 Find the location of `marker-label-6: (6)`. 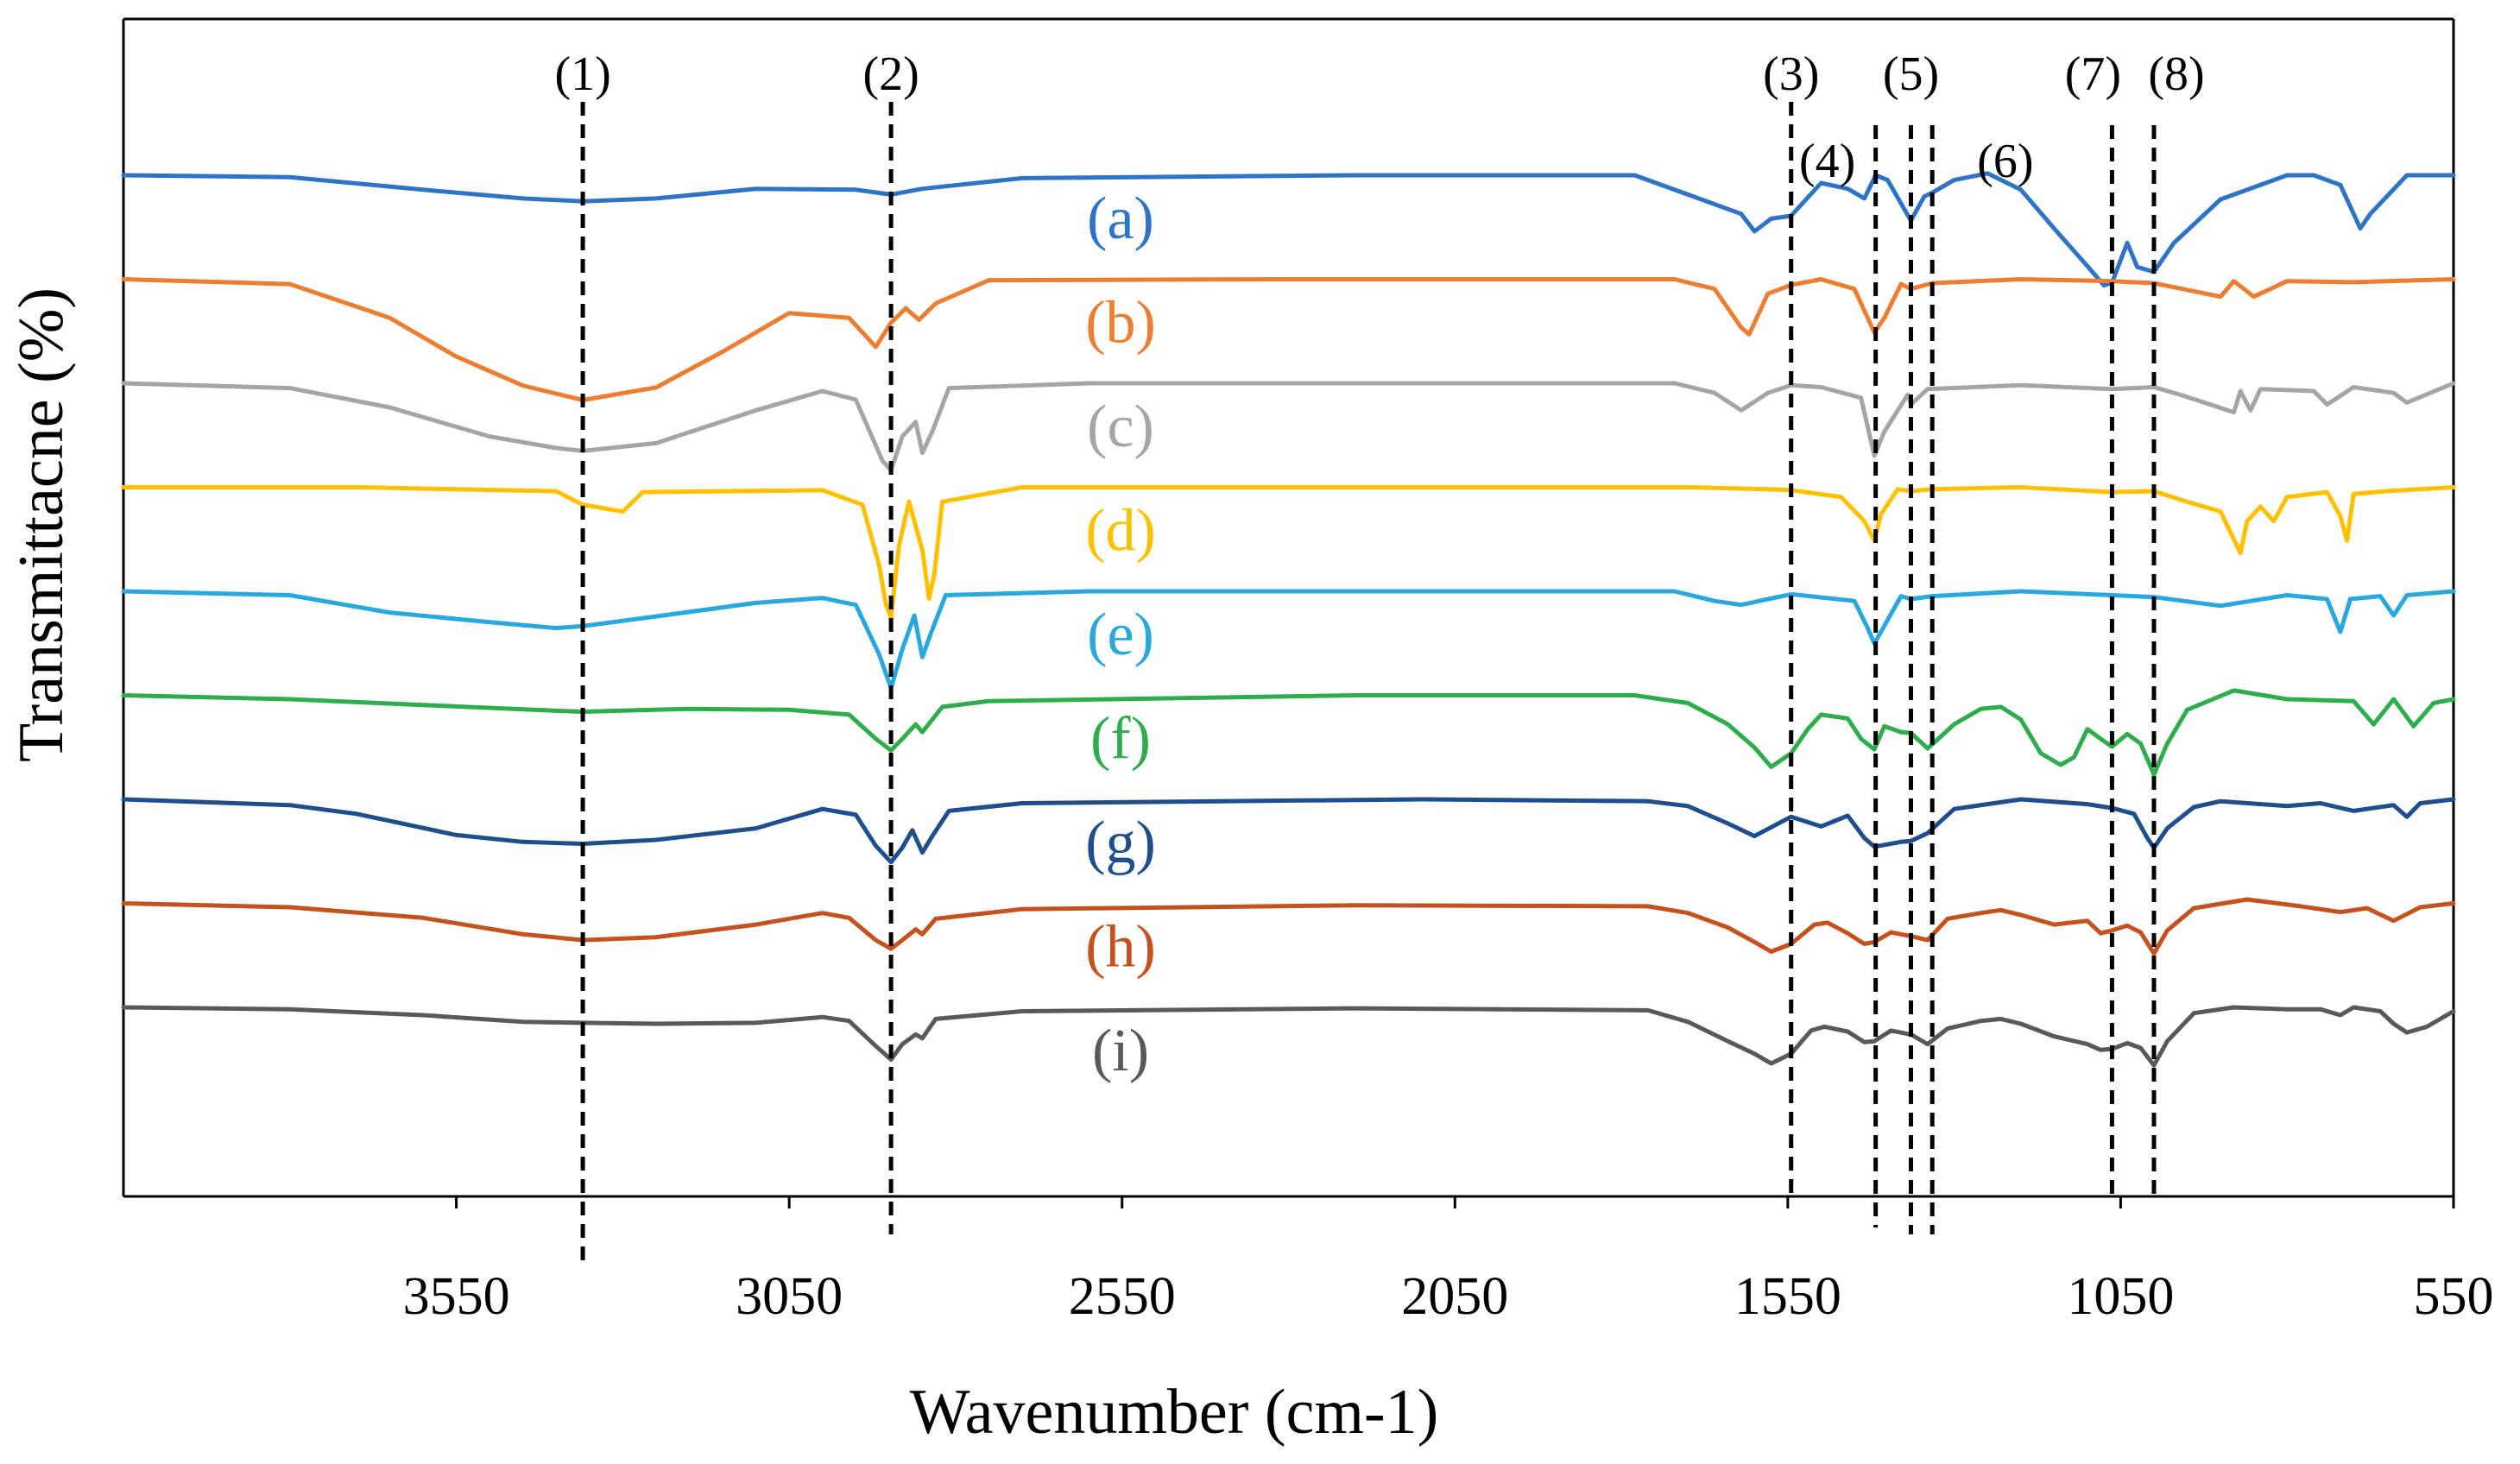

marker-label-6: (6) is located at coordinates (2005, 161).